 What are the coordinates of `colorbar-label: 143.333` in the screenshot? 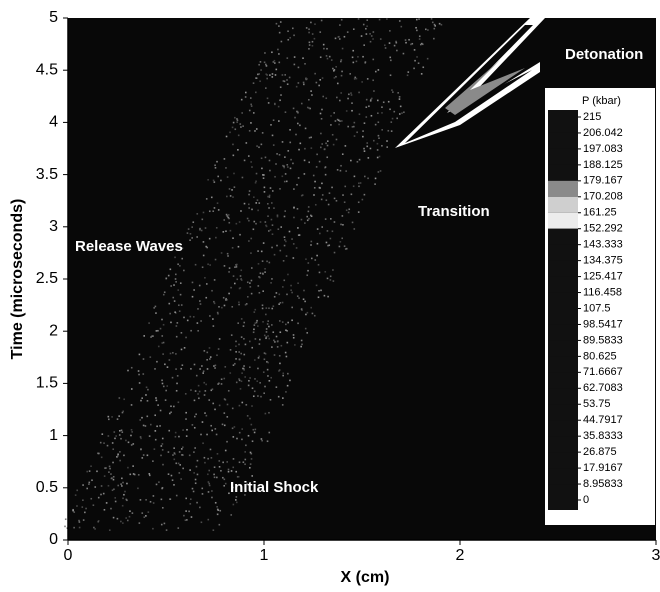 It's located at (603, 245).